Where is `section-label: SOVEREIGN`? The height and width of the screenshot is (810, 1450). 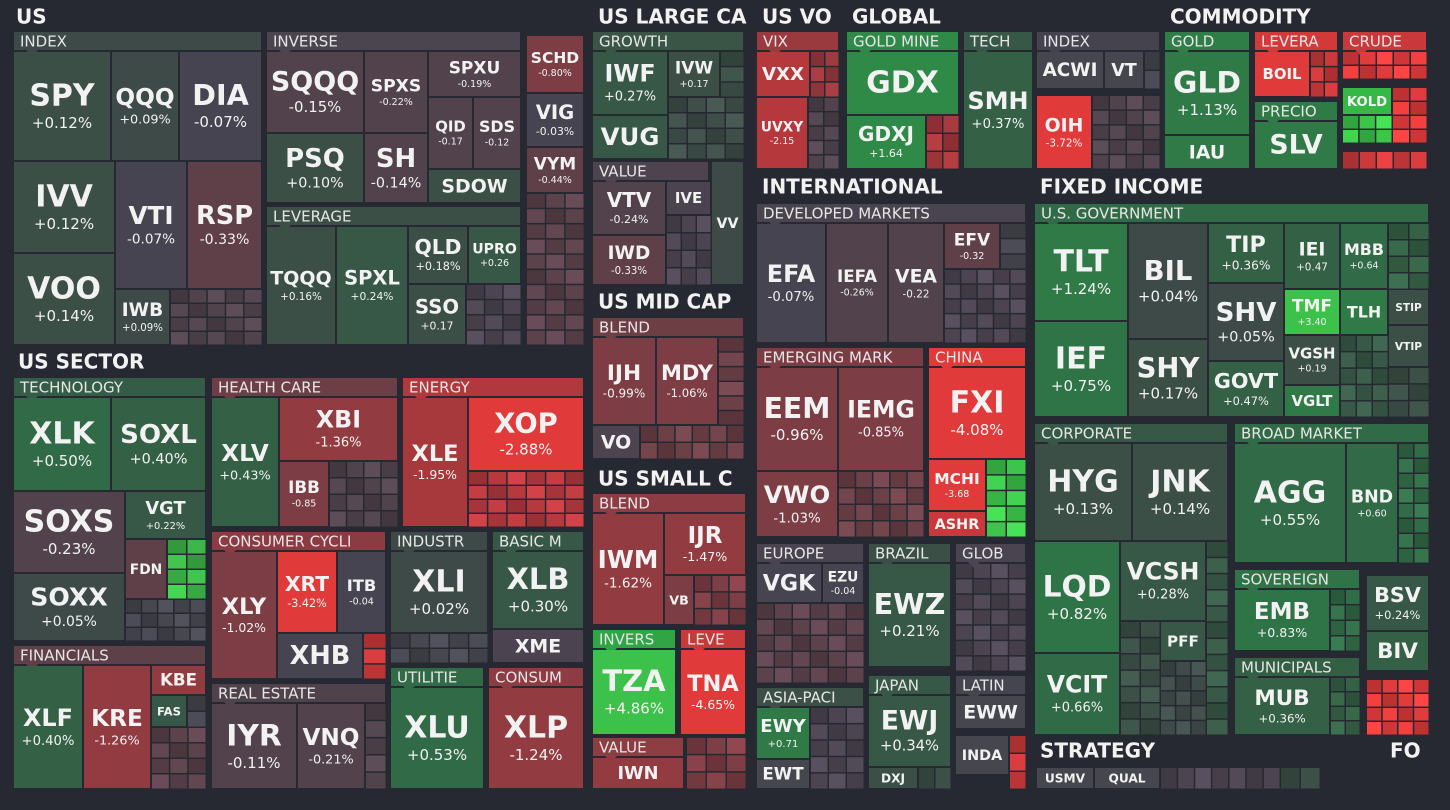 section-label: SOVEREIGN is located at coordinates (1285, 580).